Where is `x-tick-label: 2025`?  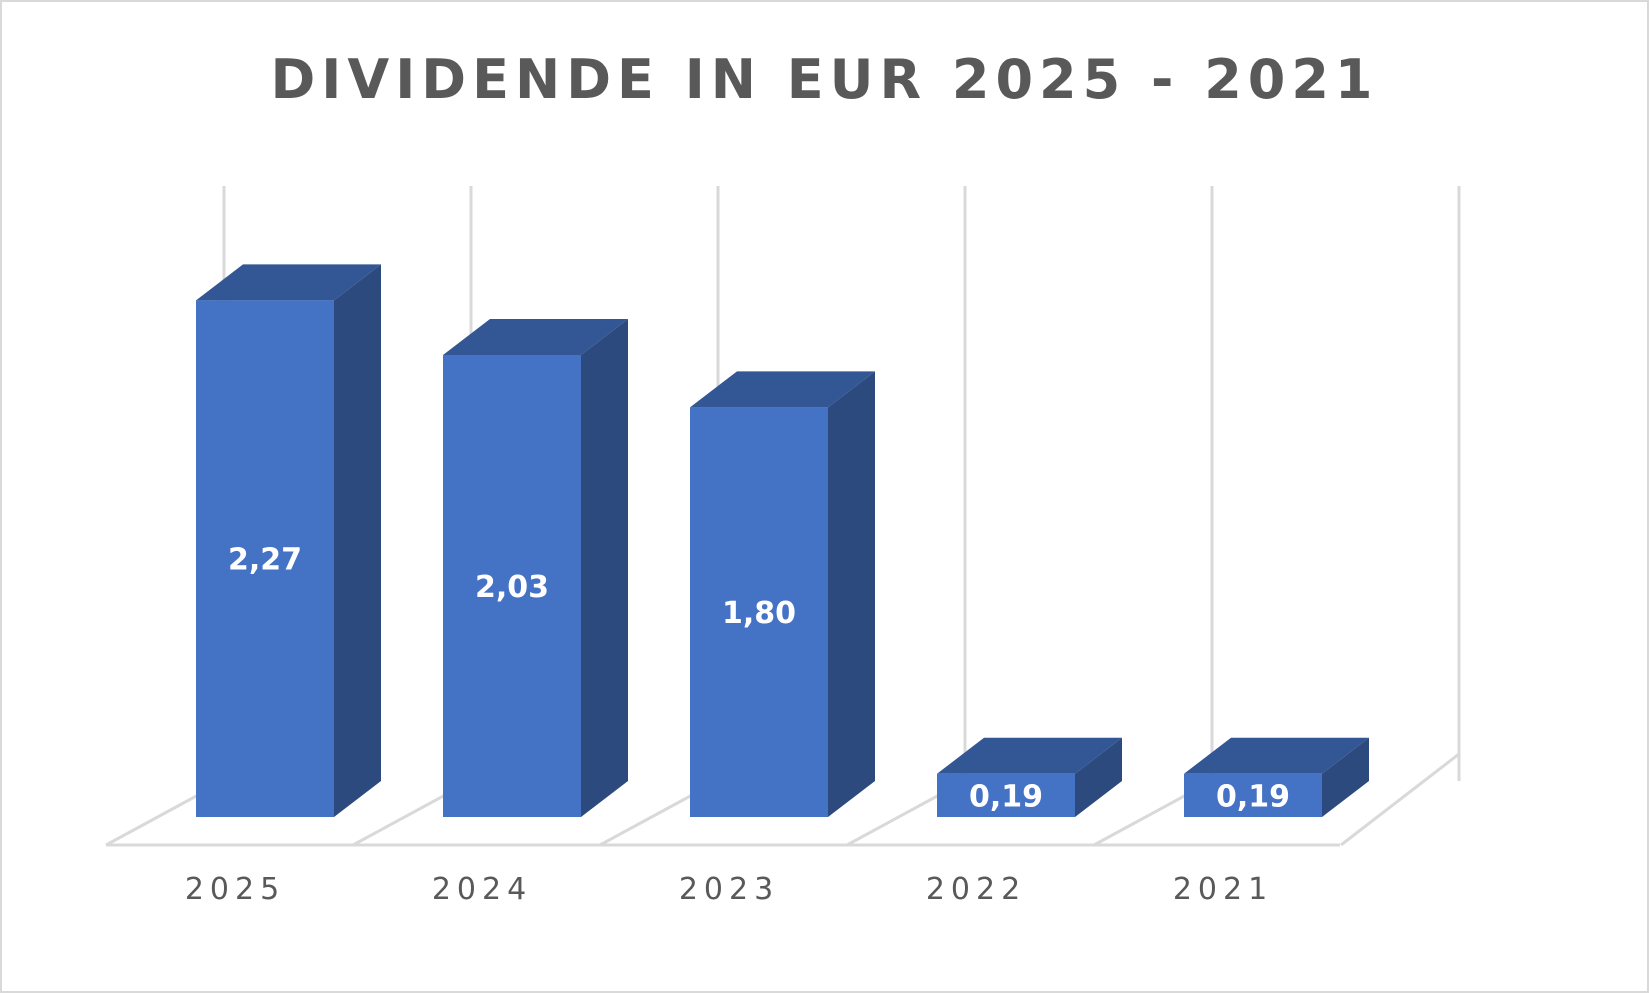 x-tick-label: 2025 is located at coordinates (235, 889).